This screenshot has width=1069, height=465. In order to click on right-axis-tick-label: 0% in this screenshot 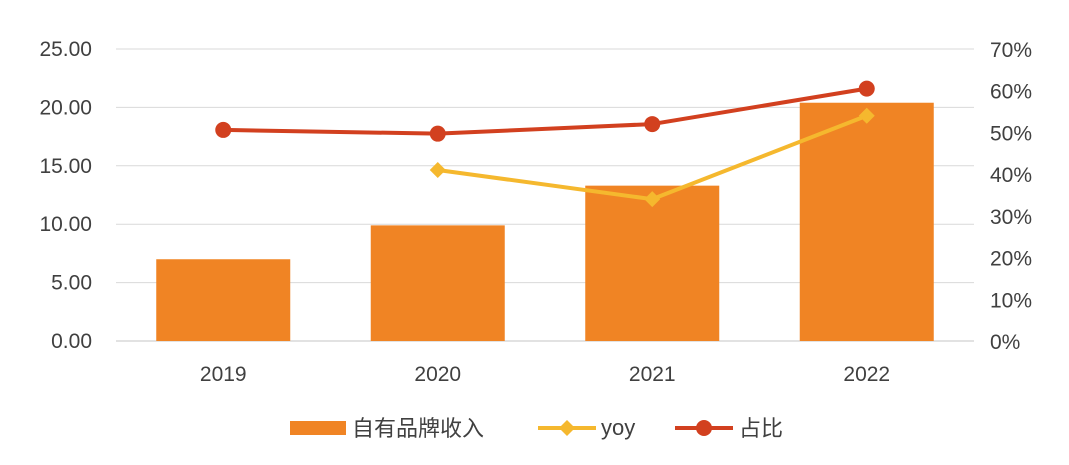, I will do `click(1005, 342)`.